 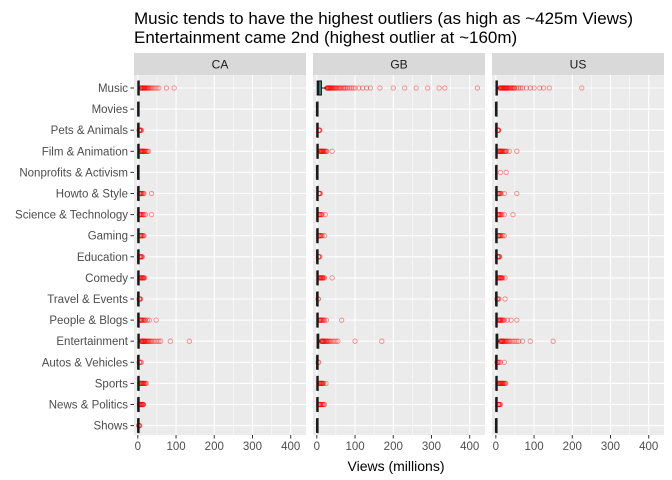 What do you see at coordinates (88, 406) in the screenshot?
I see `y-tick-label: News & Politics` at bounding box center [88, 406].